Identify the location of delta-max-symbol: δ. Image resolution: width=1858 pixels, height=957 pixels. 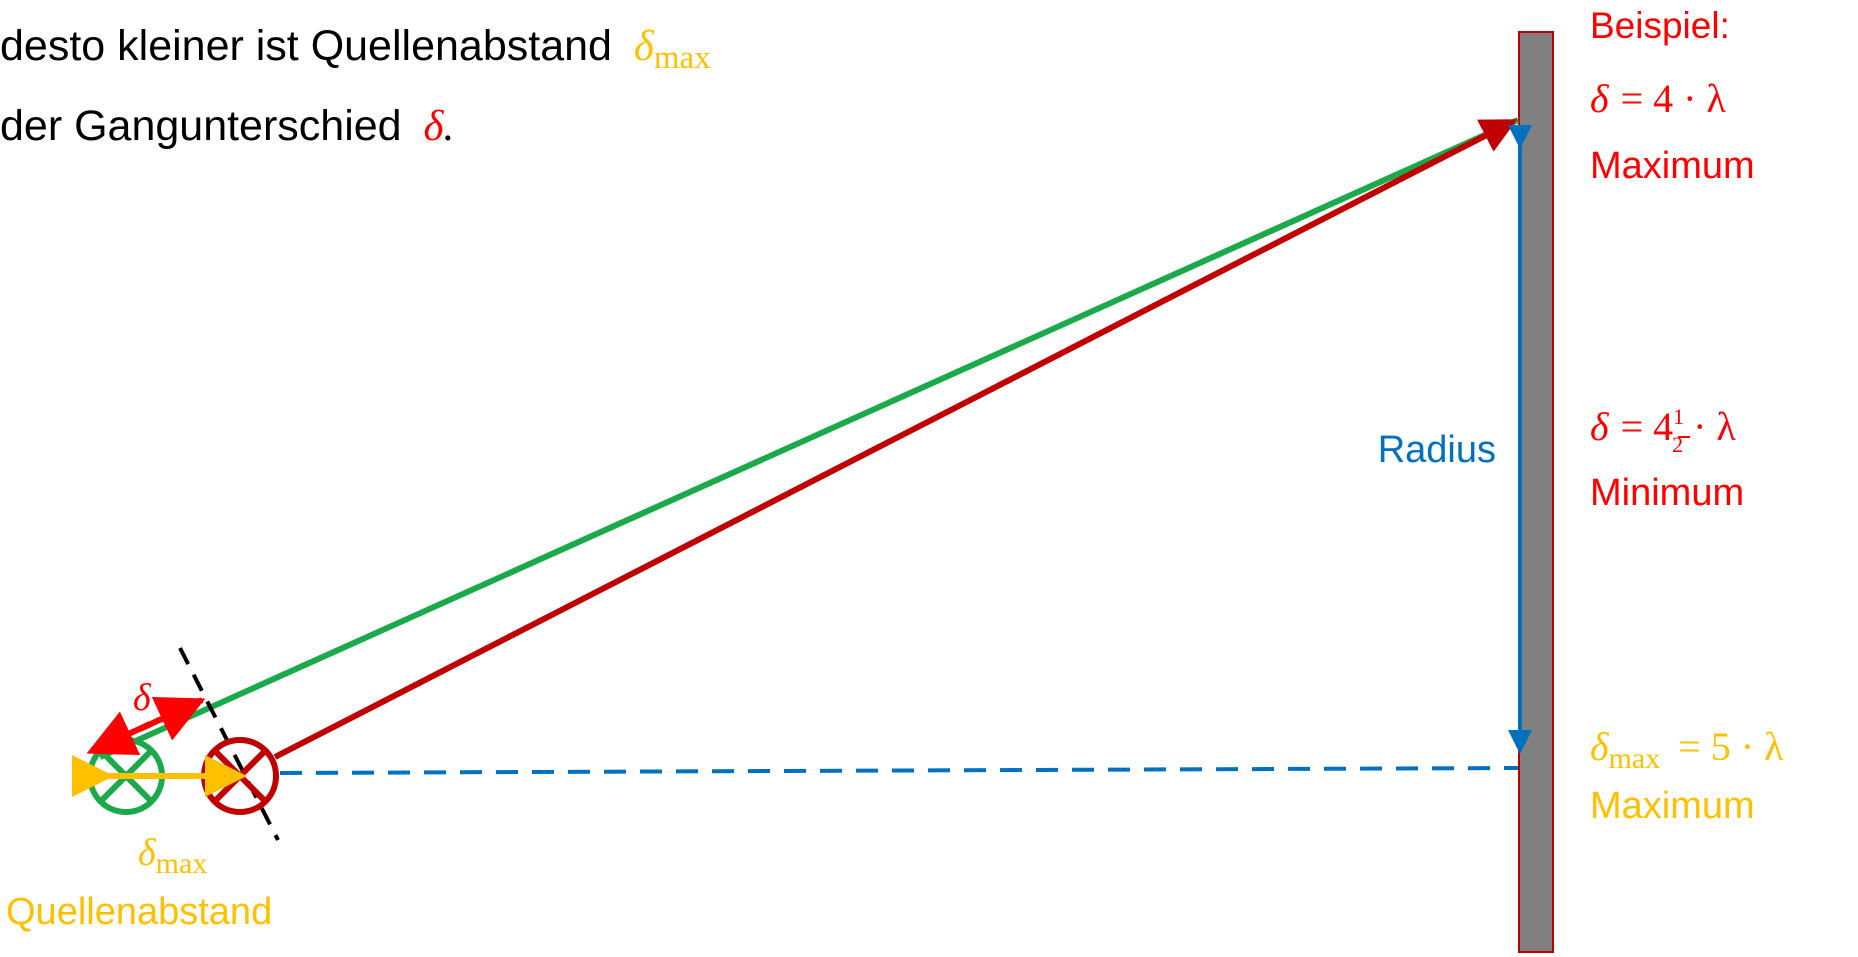
(147, 853).